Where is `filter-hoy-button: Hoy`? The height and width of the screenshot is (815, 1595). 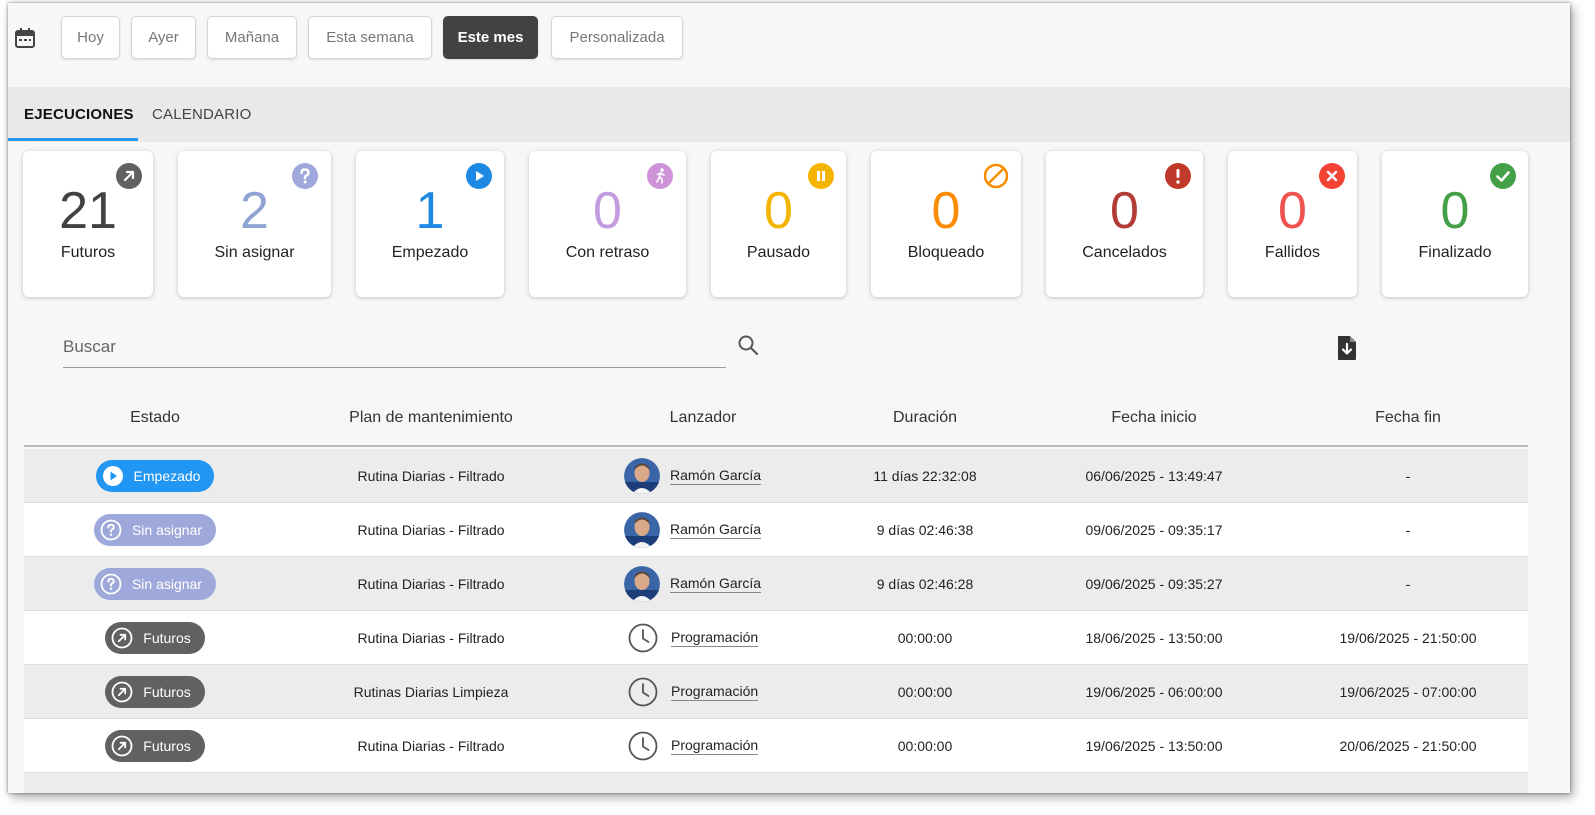
filter-hoy-button: Hoy is located at coordinates (90, 37).